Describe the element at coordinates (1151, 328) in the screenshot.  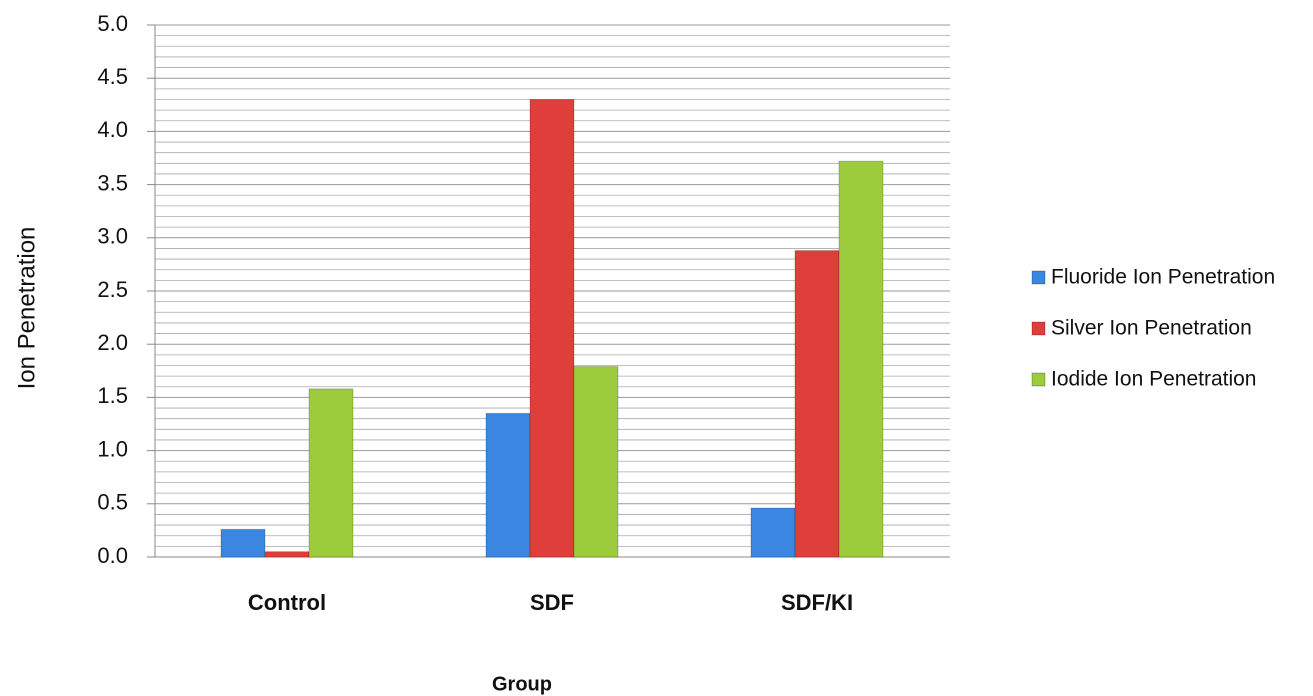
I see `legend-label: Silver Ion Penetration` at that location.